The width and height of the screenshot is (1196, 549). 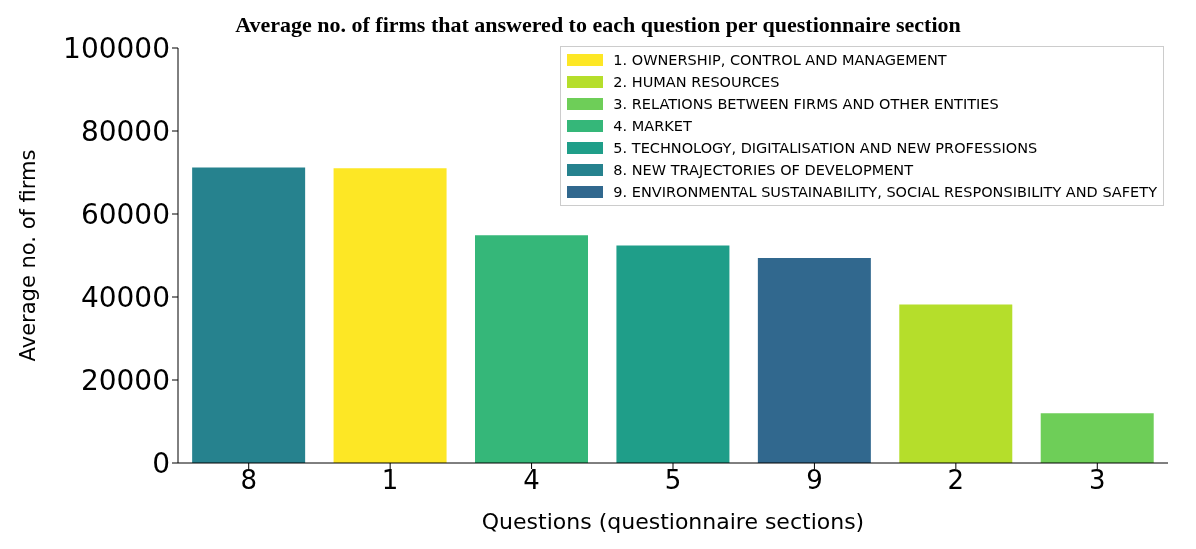 What do you see at coordinates (763, 170) in the screenshot?
I see `legend-label: 8. NEW TRAJECTORIES OF DEVELOPMENT` at bounding box center [763, 170].